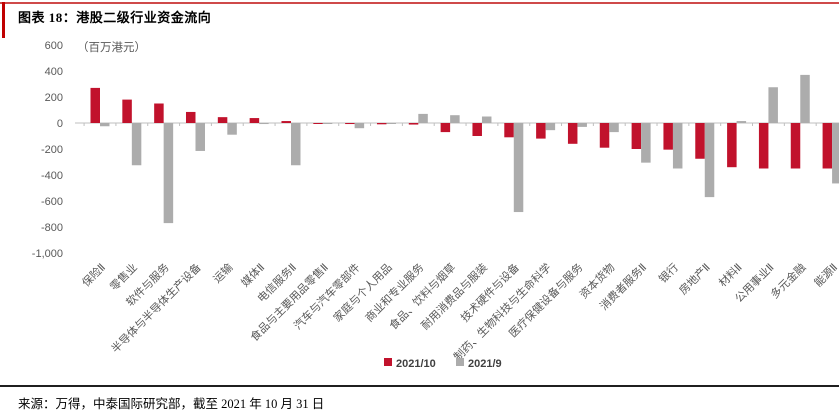 The image size is (839, 414). What do you see at coordinates (54, 72) in the screenshot?
I see `y-tick-label: 400` at bounding box center [54, 72].